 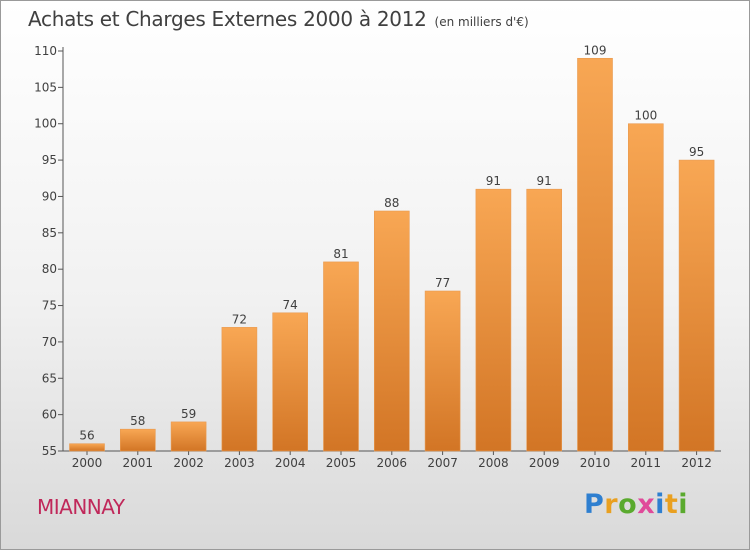 What do you see at coordinates (391, 331) in the screenshot?
I see `bar-2006` at bounding box center [391, 331].